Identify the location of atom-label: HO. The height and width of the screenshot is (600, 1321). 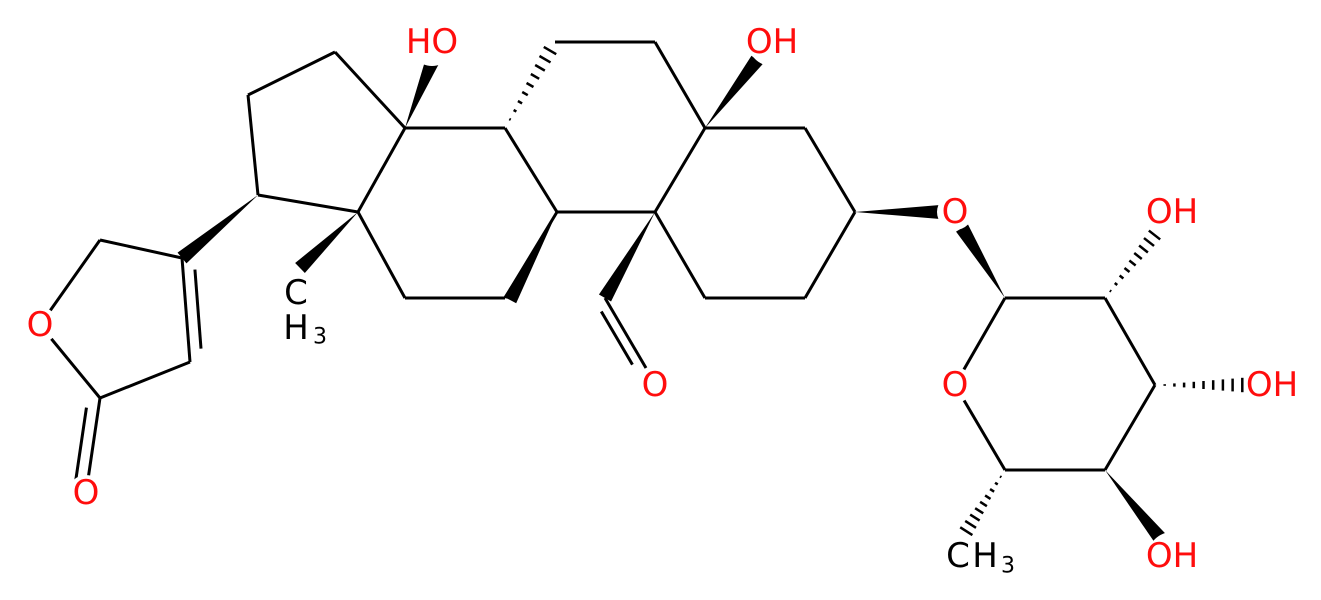
(432, 42).